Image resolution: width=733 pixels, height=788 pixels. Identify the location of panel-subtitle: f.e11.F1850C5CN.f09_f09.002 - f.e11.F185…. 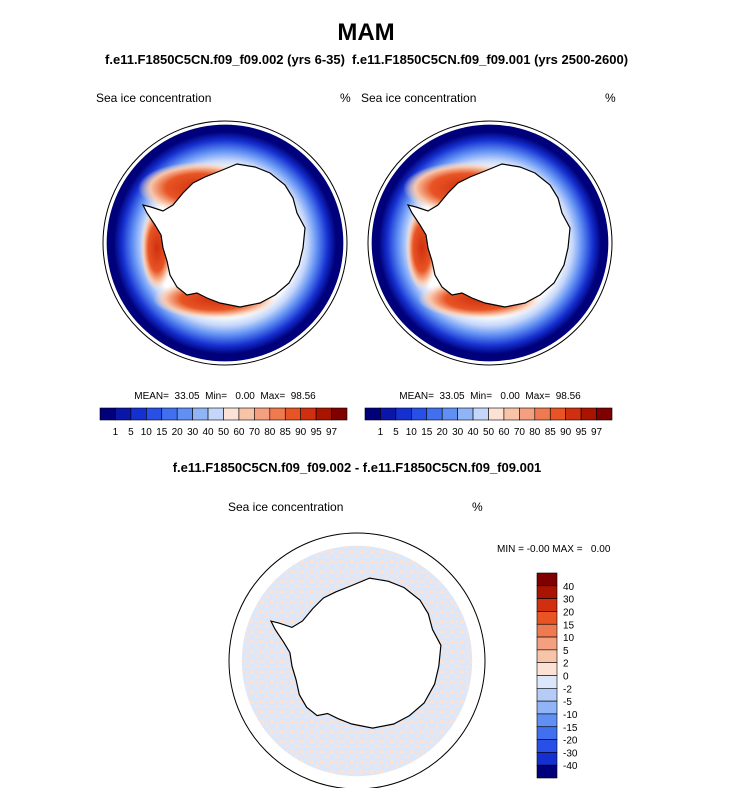
(357, 467).